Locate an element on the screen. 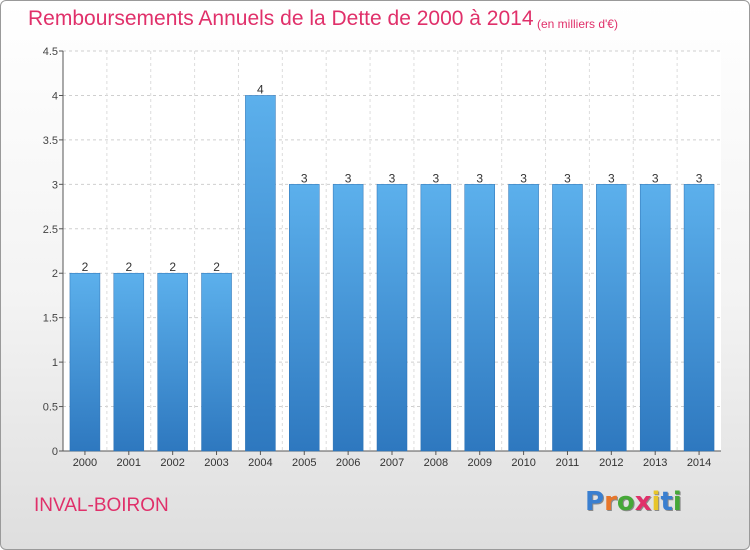 This screenshot has height=550, width=750. logo-letter: r is located at coordinates (610, 502).